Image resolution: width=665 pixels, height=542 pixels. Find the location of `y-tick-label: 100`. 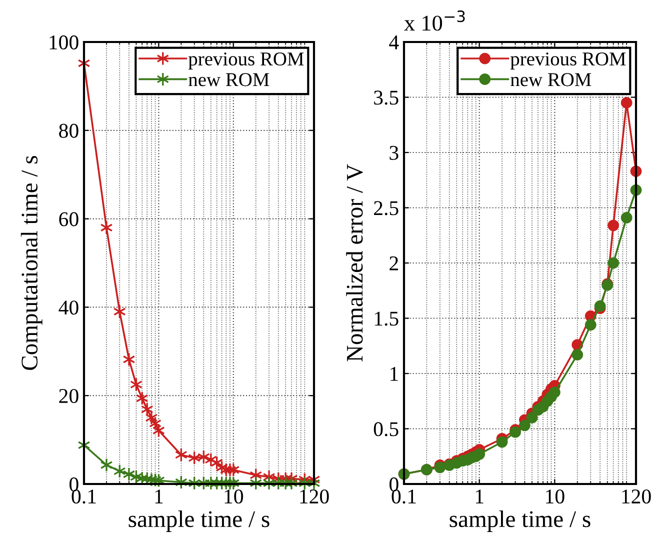

y-tick-label: 100 is located at coordinates (64, 42).